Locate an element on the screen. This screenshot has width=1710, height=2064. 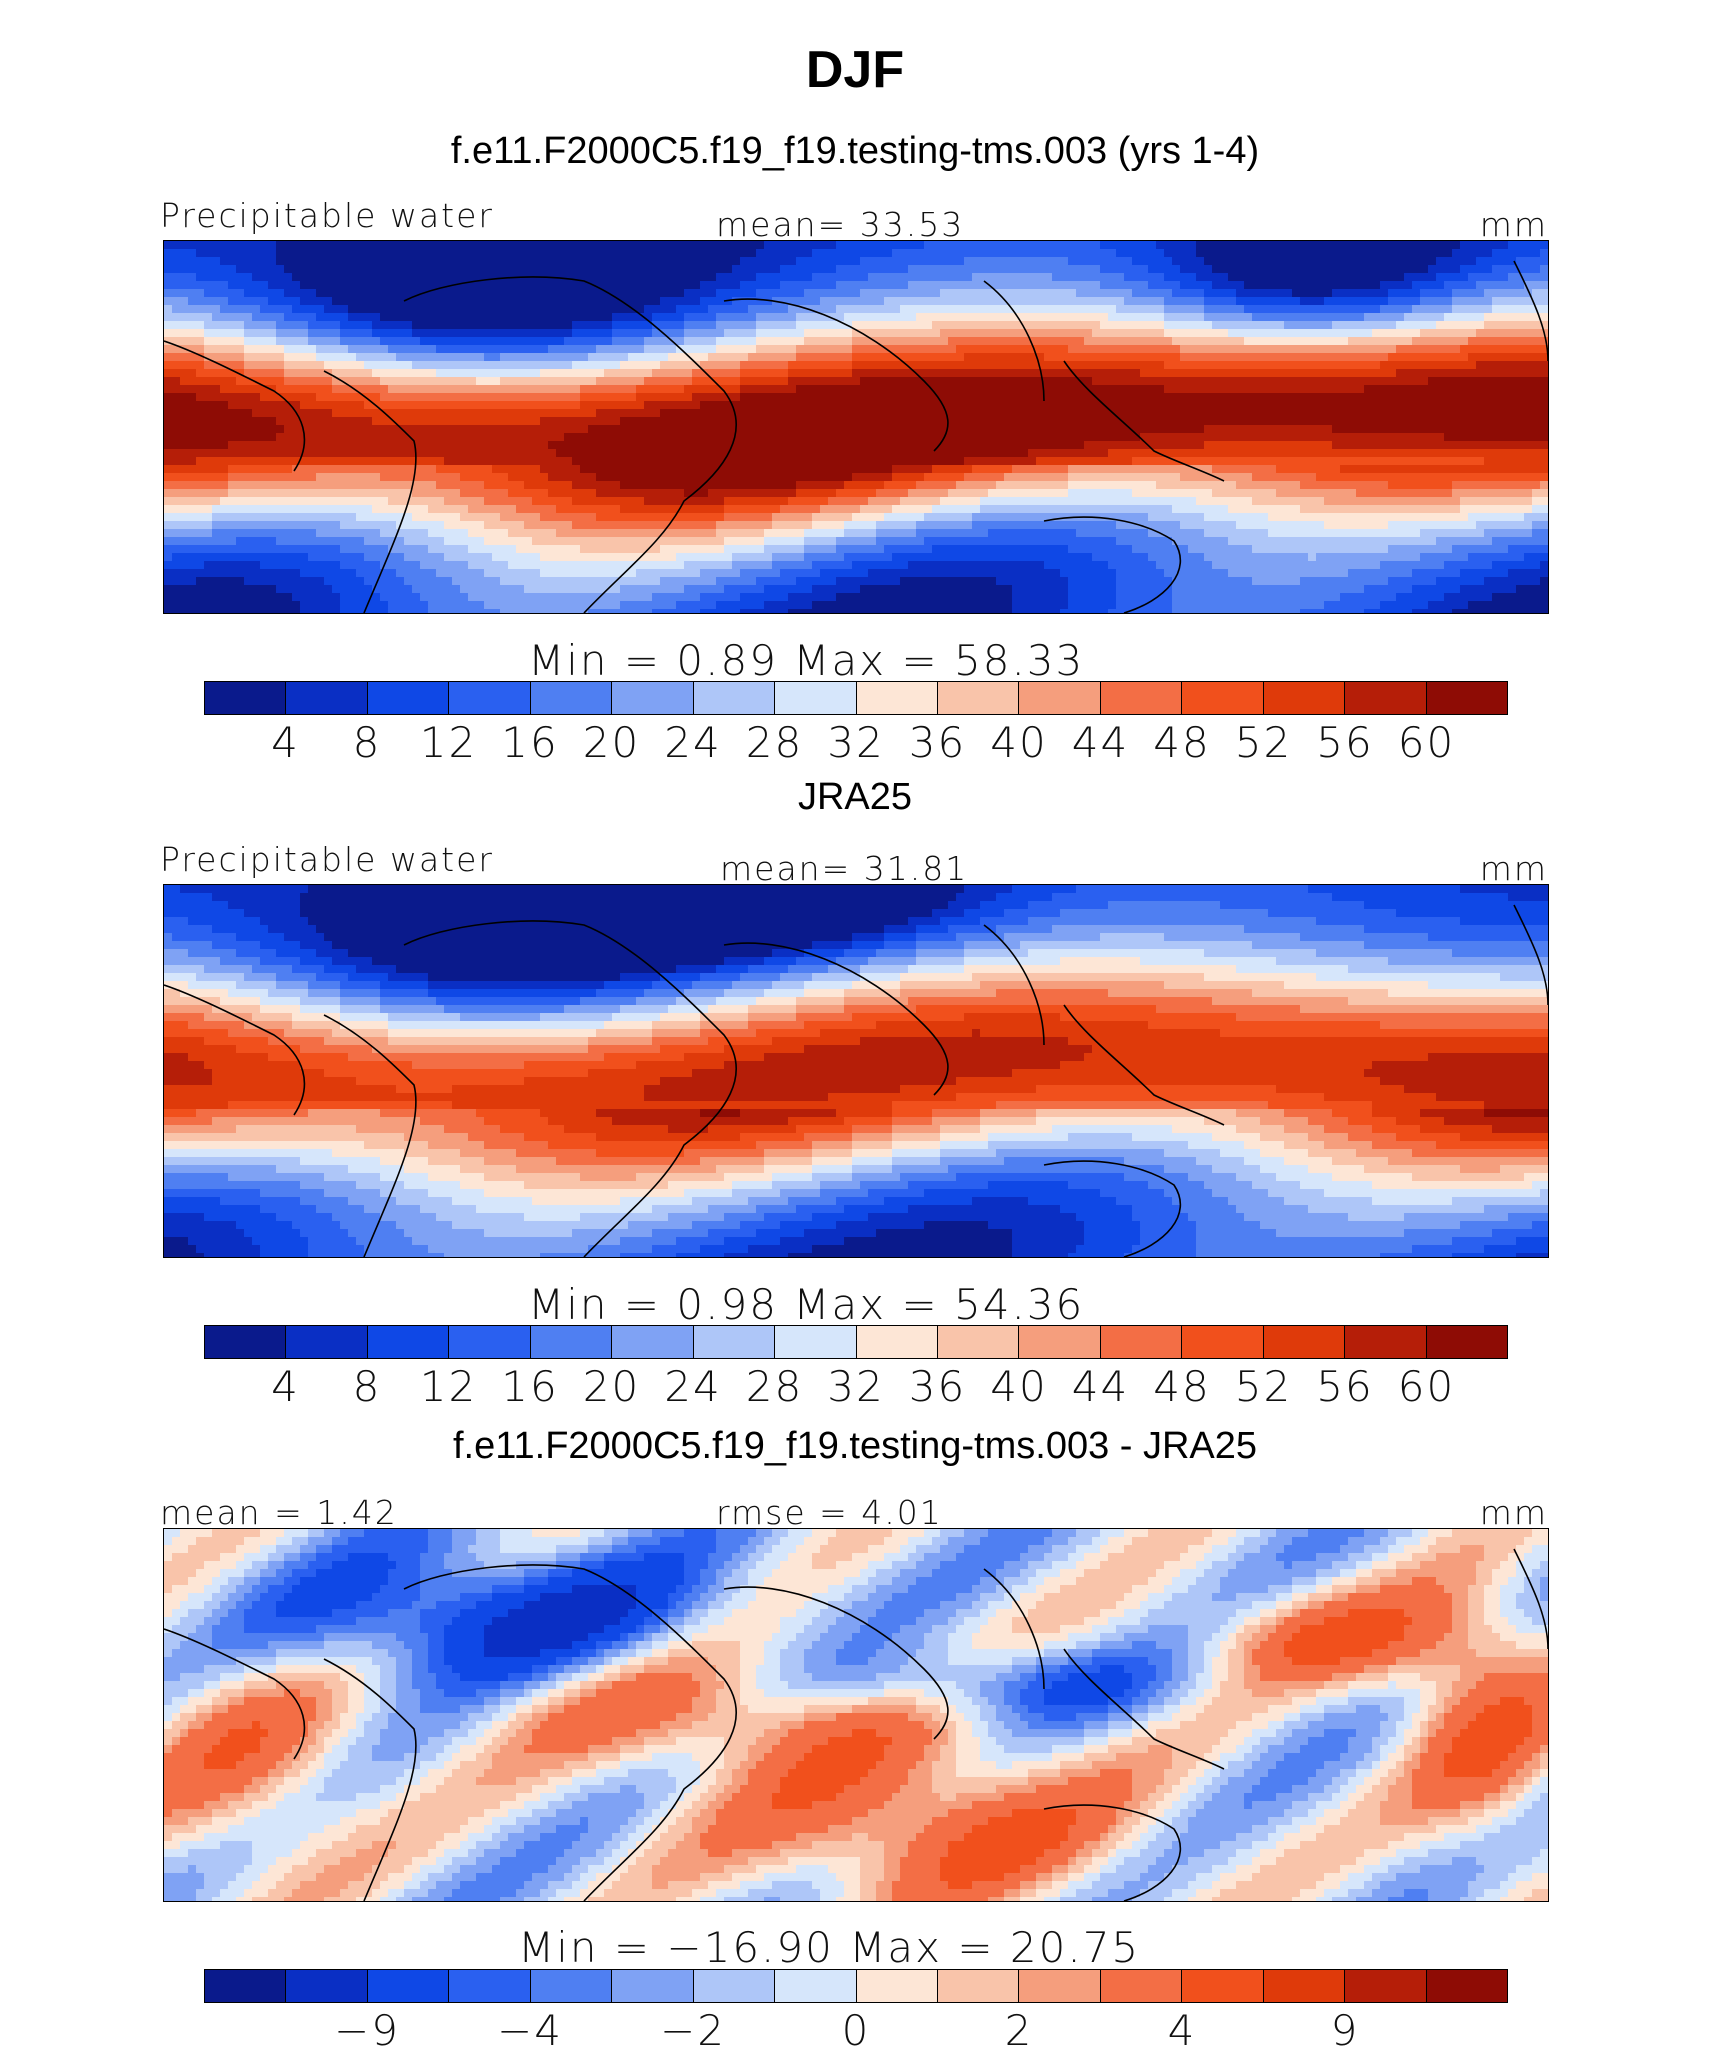
panel3-map is located at coordinates (856, 1715).